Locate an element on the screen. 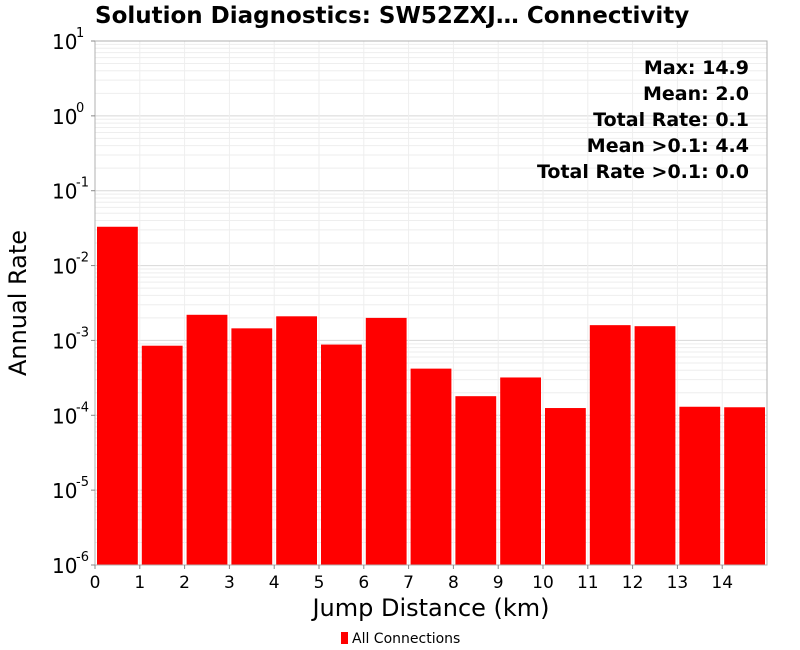  y-tick-label: 10⁻⁴ is located at coordinates (70, 414).